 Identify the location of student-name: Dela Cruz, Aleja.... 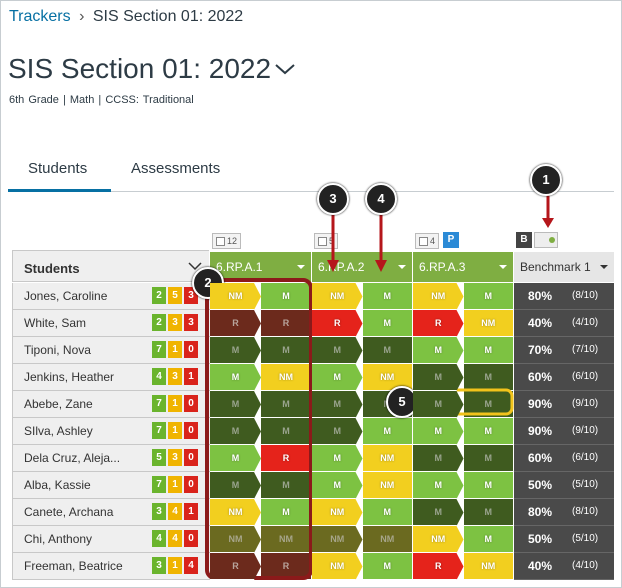
(72, 458).